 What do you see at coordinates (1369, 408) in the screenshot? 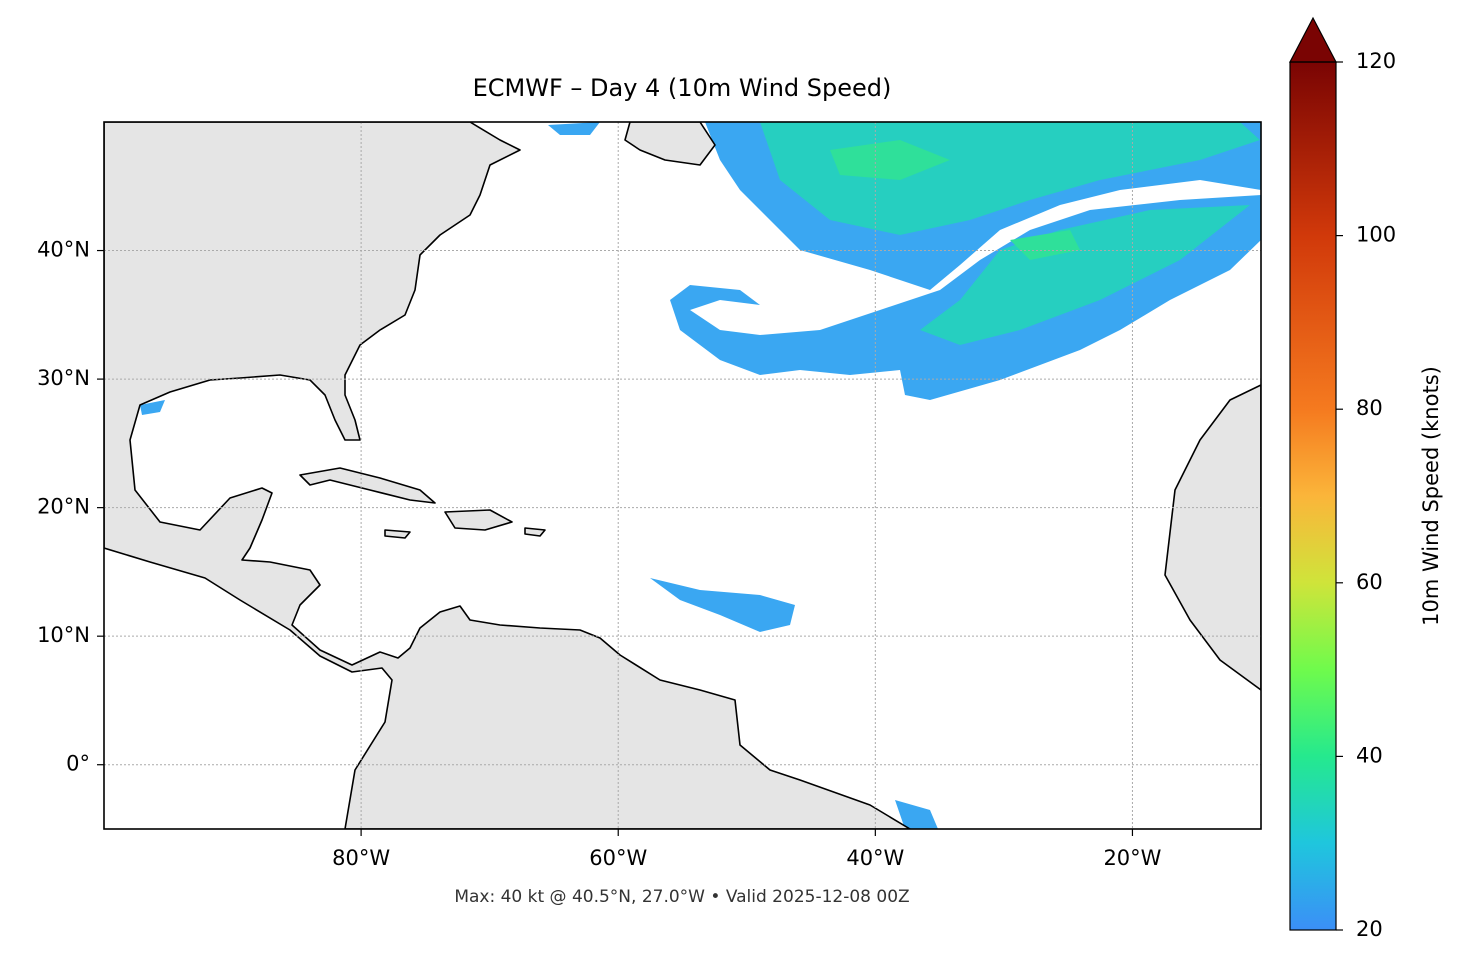
I see `colorbar-tick-label: 80` at bounding box center [1369, 408].